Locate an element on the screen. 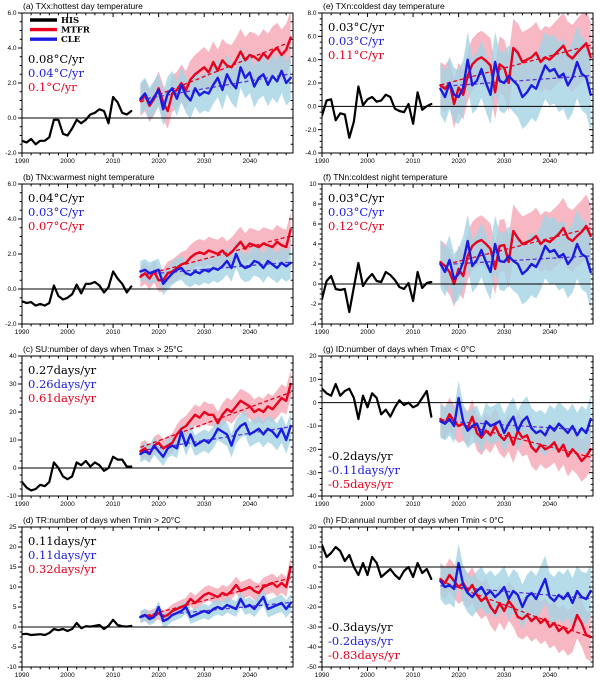  legend-label-cle: CLE is located at coordinates (71, 40).